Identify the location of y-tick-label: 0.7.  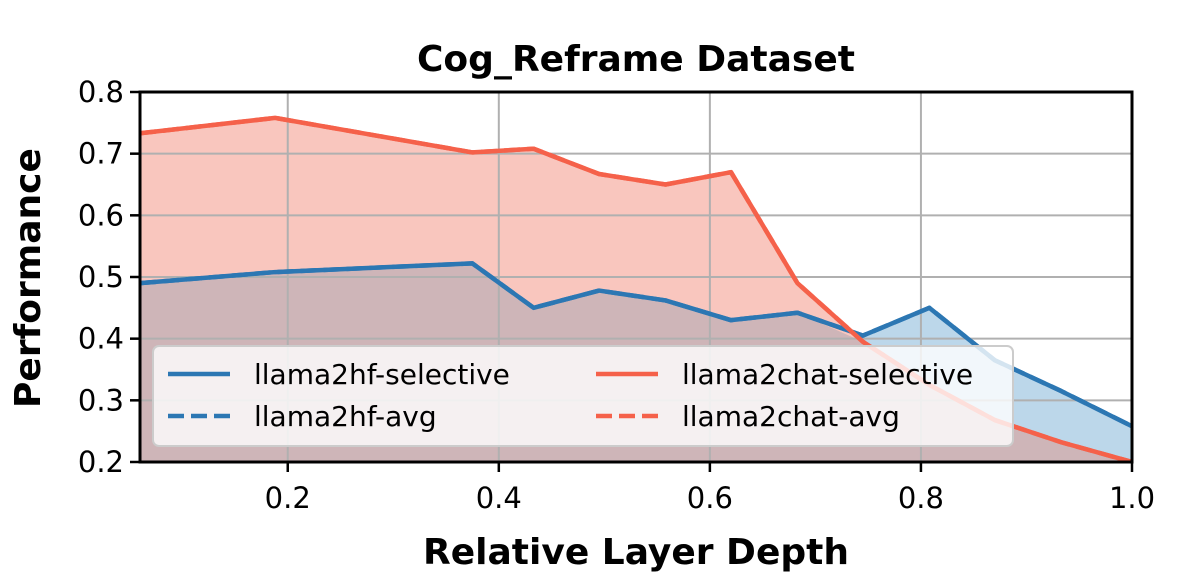
(101, 154).